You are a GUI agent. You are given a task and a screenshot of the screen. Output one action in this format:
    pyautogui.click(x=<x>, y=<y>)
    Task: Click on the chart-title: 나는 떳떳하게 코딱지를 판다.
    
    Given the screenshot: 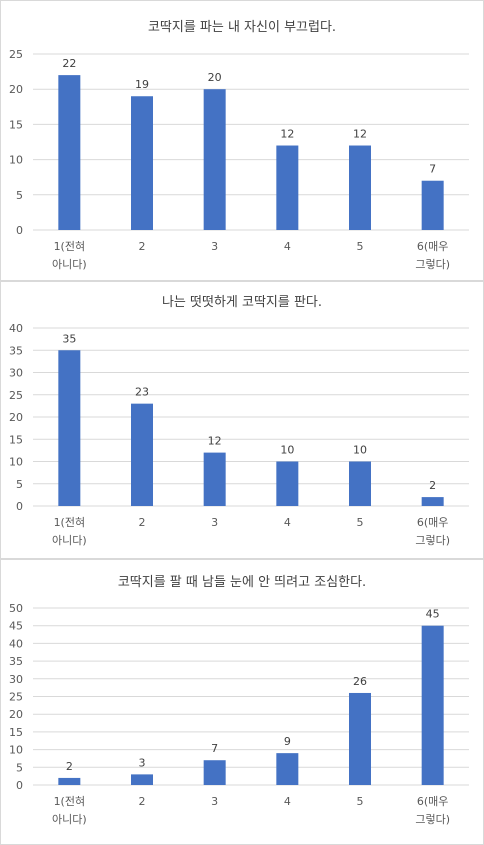 What is the action you would take?
    pyautogui.click(x=242, y=302)
    